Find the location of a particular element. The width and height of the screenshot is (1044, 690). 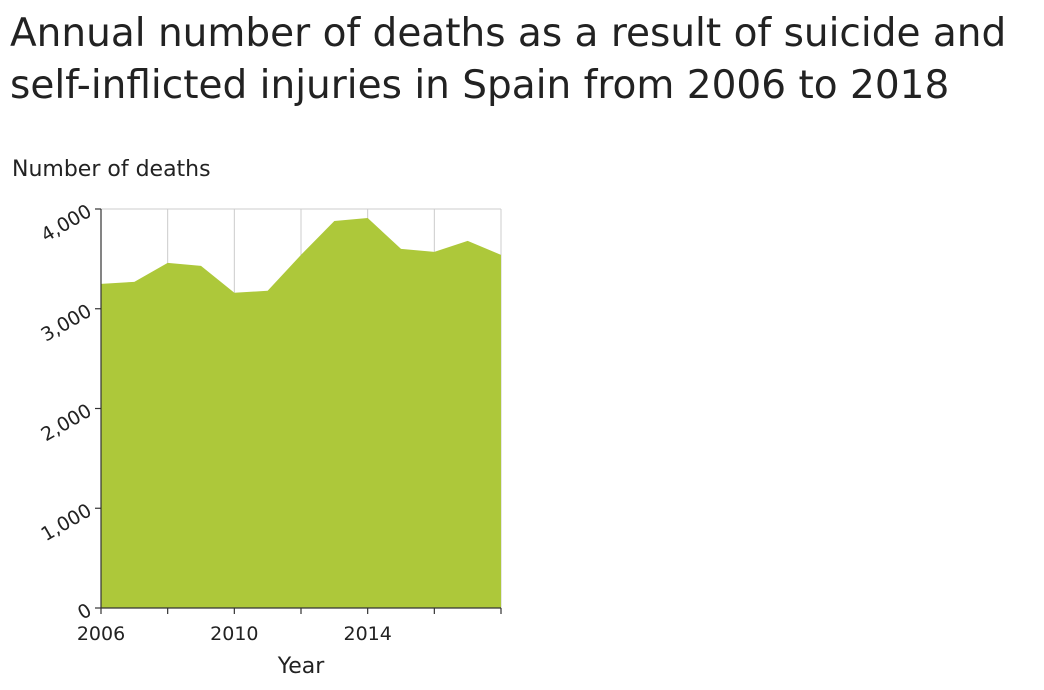

y-tick-label: 3,000 is located at coordinates (66, 323).